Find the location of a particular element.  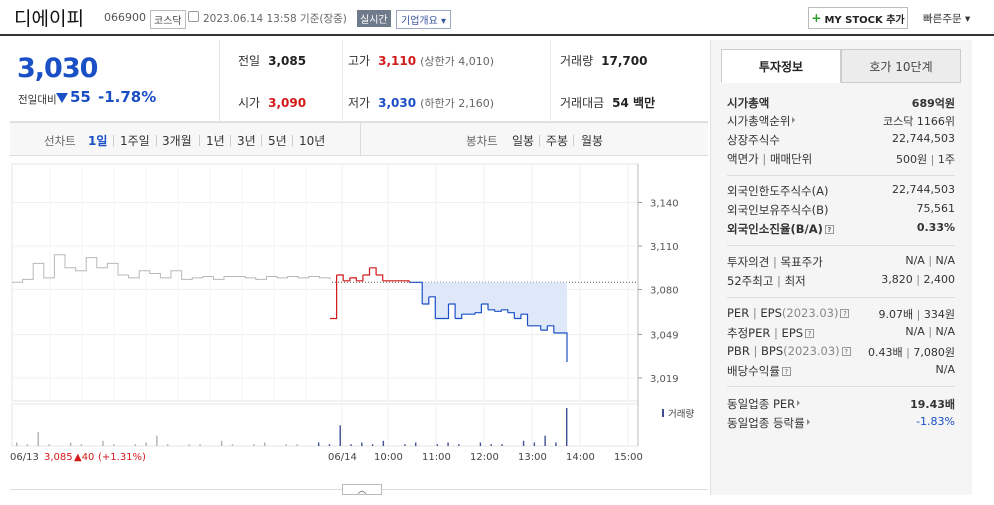

info-row: 외국인소진율(B/A)? 0.33% is located at coordinates (841, 230).